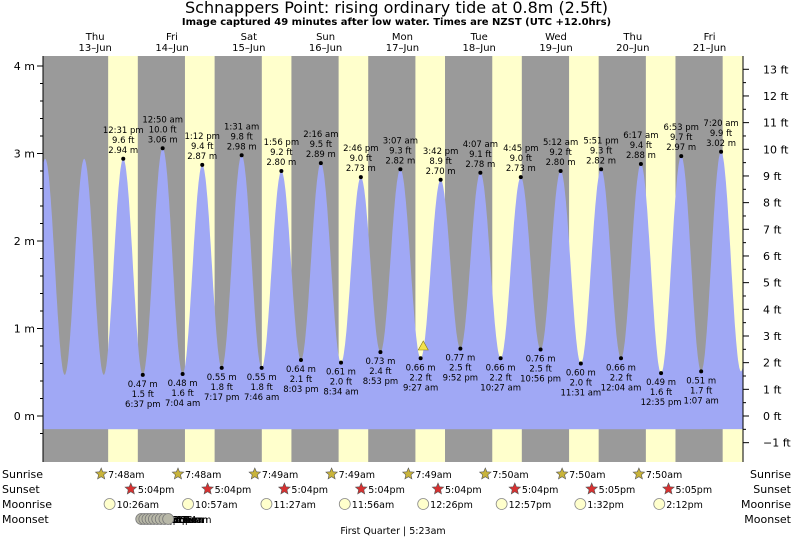 The image size is (793, 537). I want to click on low-tide-m-label: 0.51 m, so click(701, 381).